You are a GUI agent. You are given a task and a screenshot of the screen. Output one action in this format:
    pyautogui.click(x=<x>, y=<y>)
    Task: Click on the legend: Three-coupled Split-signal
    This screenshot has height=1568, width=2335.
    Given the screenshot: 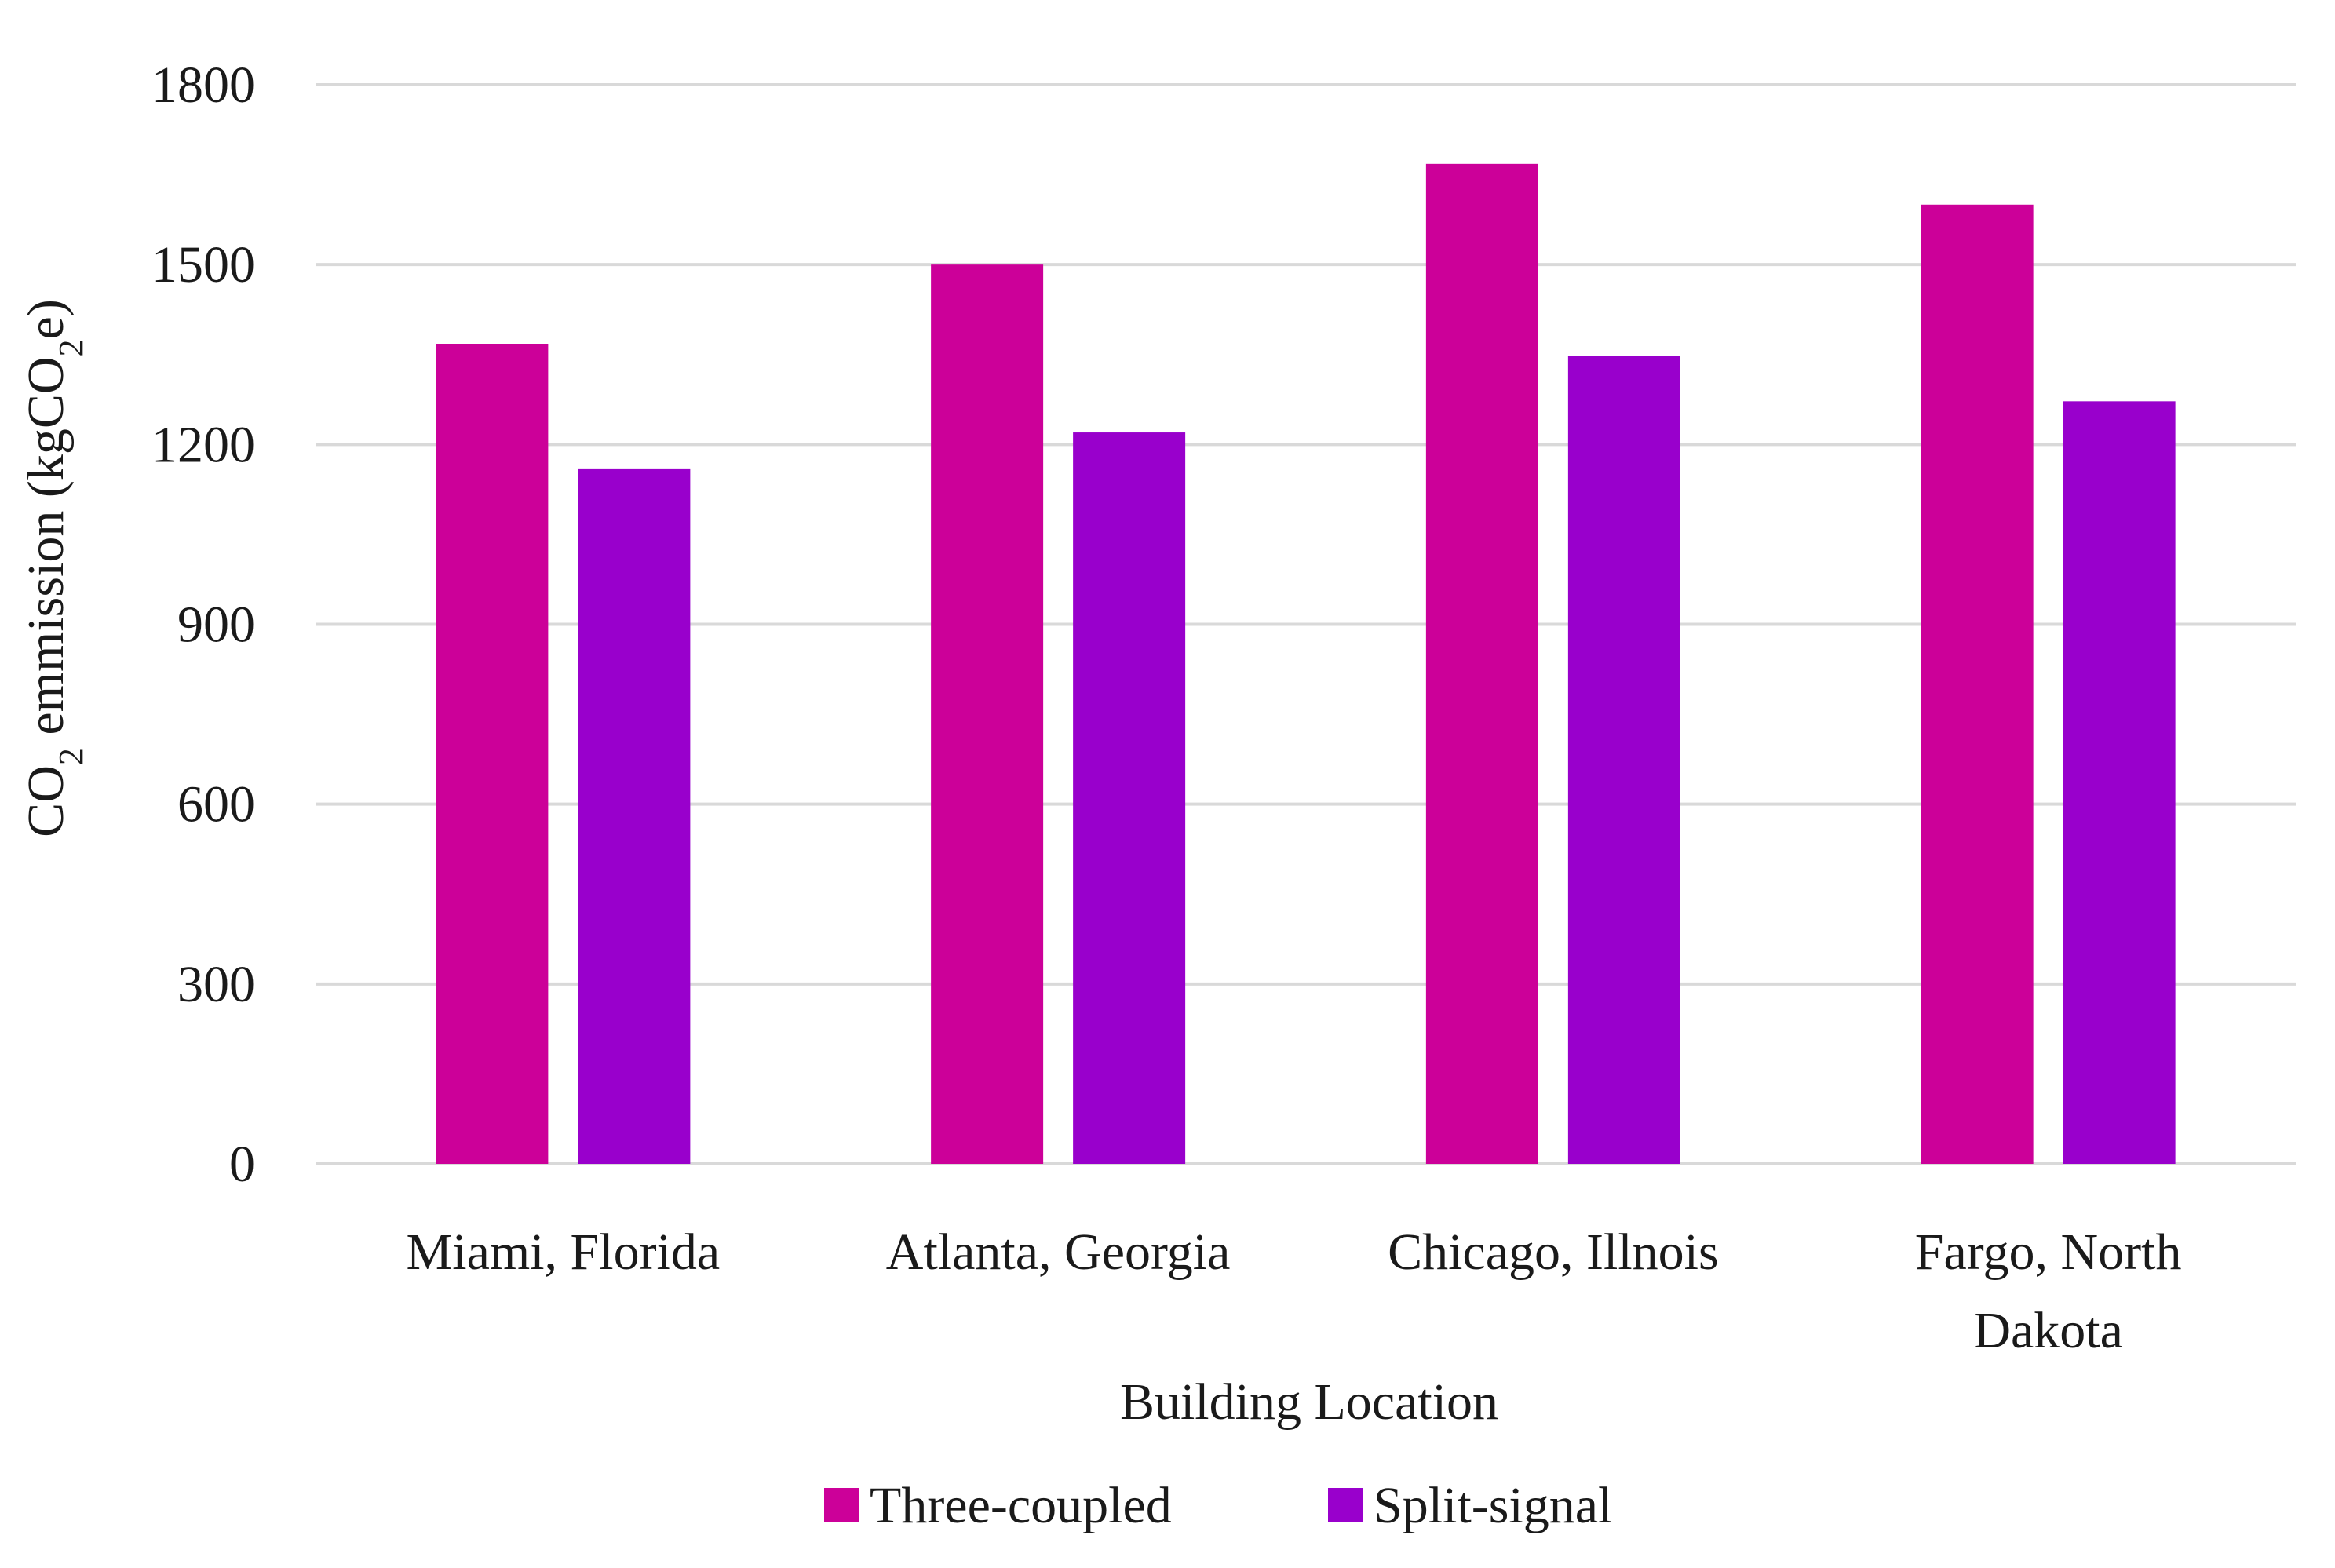 What is the action you would take?
    pyautogui.click(x=1218, y=1505)
    